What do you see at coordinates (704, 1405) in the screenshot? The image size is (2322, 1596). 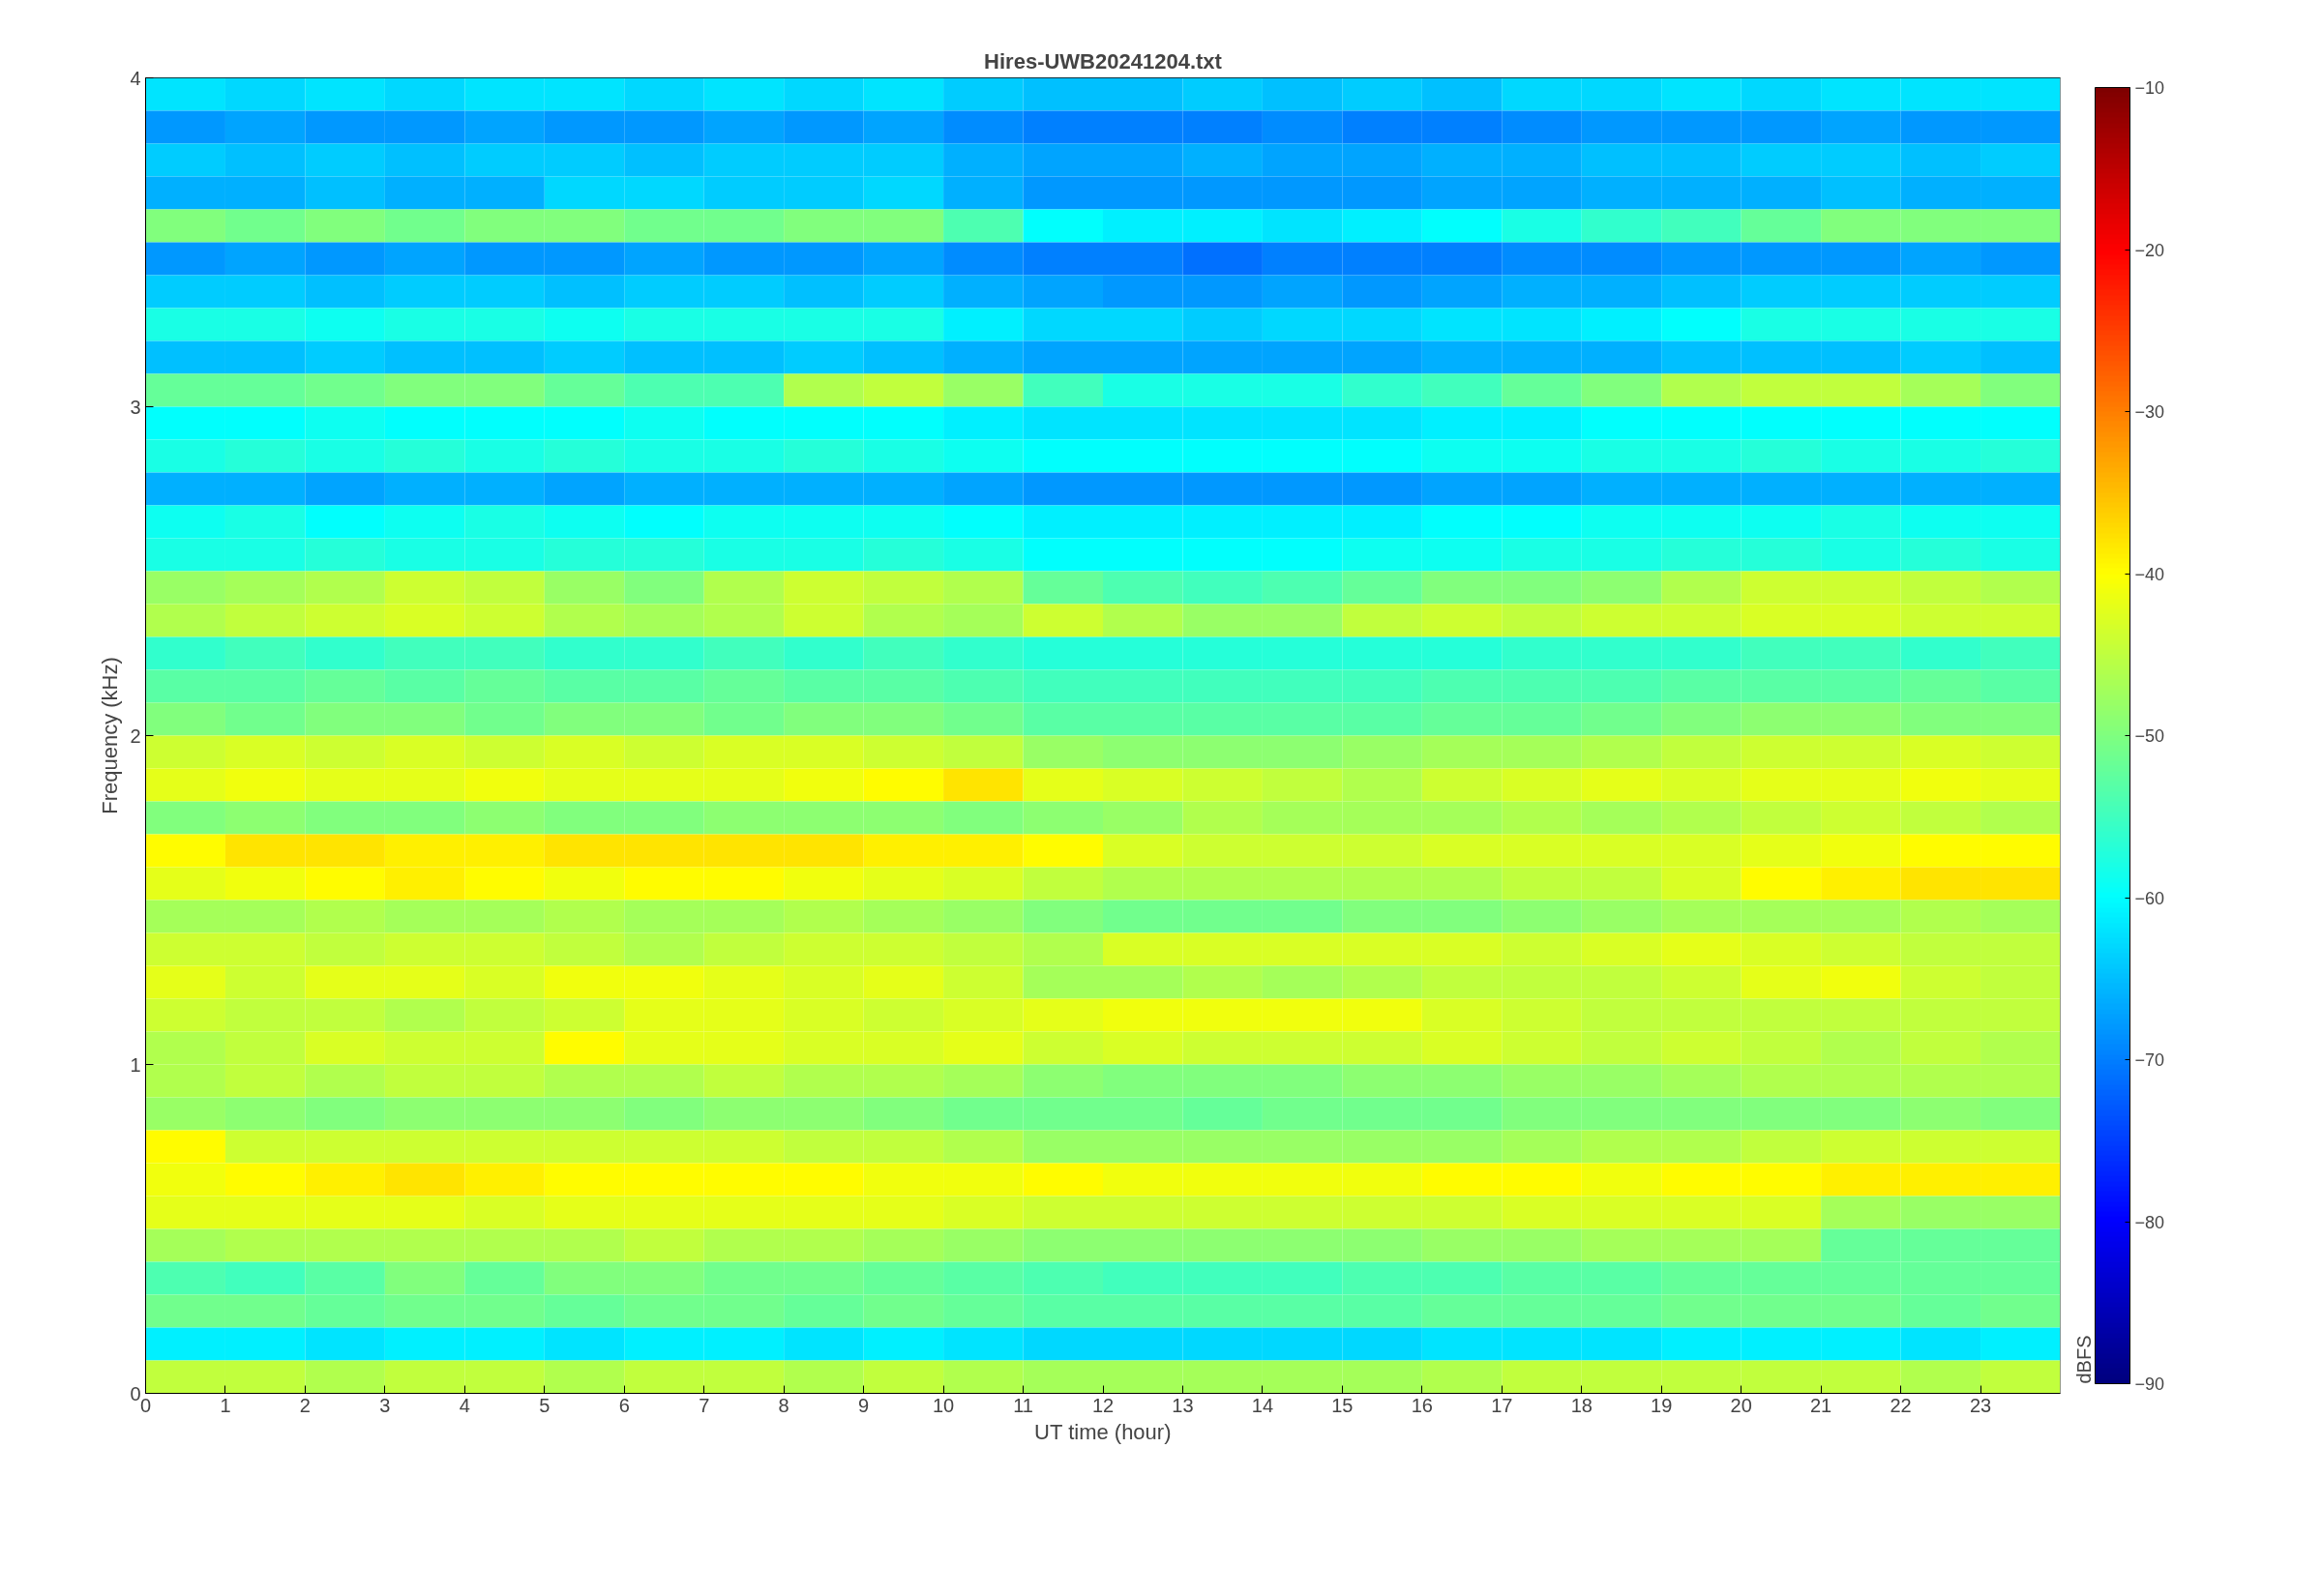 I see `x-tick-label: 7` at bounding box center [704, 1405].